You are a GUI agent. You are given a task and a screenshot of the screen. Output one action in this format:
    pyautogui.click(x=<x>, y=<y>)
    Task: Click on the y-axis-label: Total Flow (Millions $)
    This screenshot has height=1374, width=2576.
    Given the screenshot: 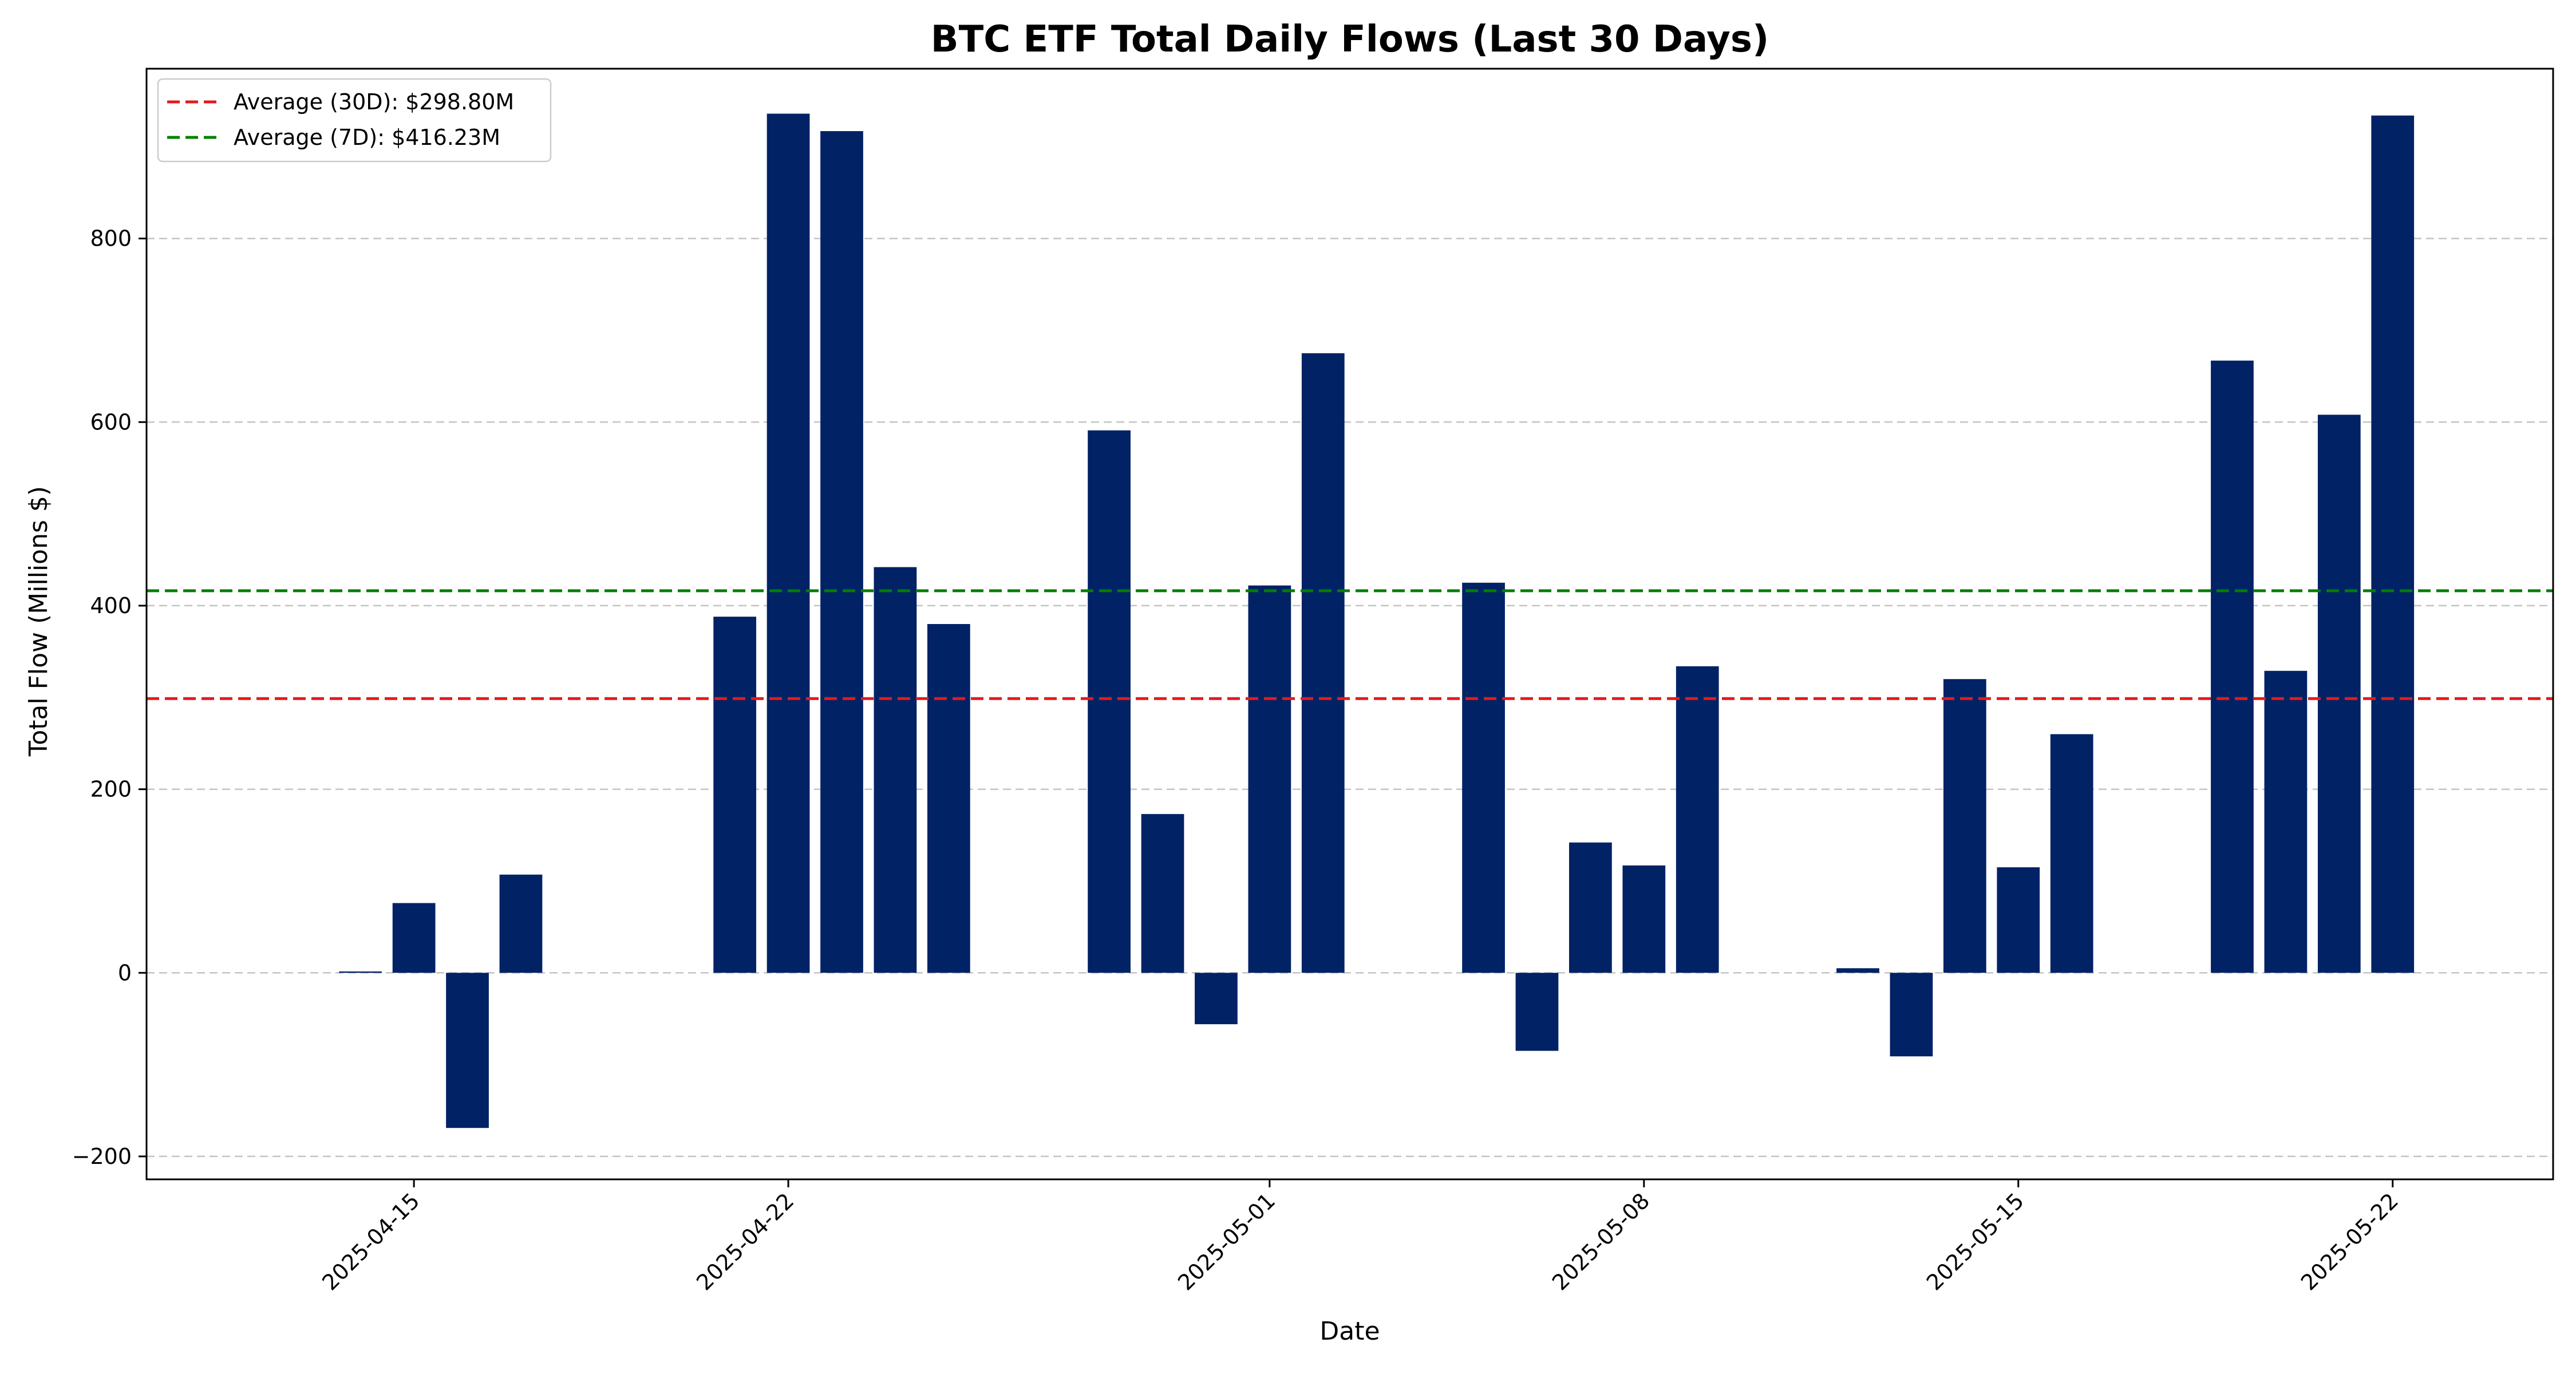 What is the action you would take?
    pyautogui.click(x=38, y=622)
    